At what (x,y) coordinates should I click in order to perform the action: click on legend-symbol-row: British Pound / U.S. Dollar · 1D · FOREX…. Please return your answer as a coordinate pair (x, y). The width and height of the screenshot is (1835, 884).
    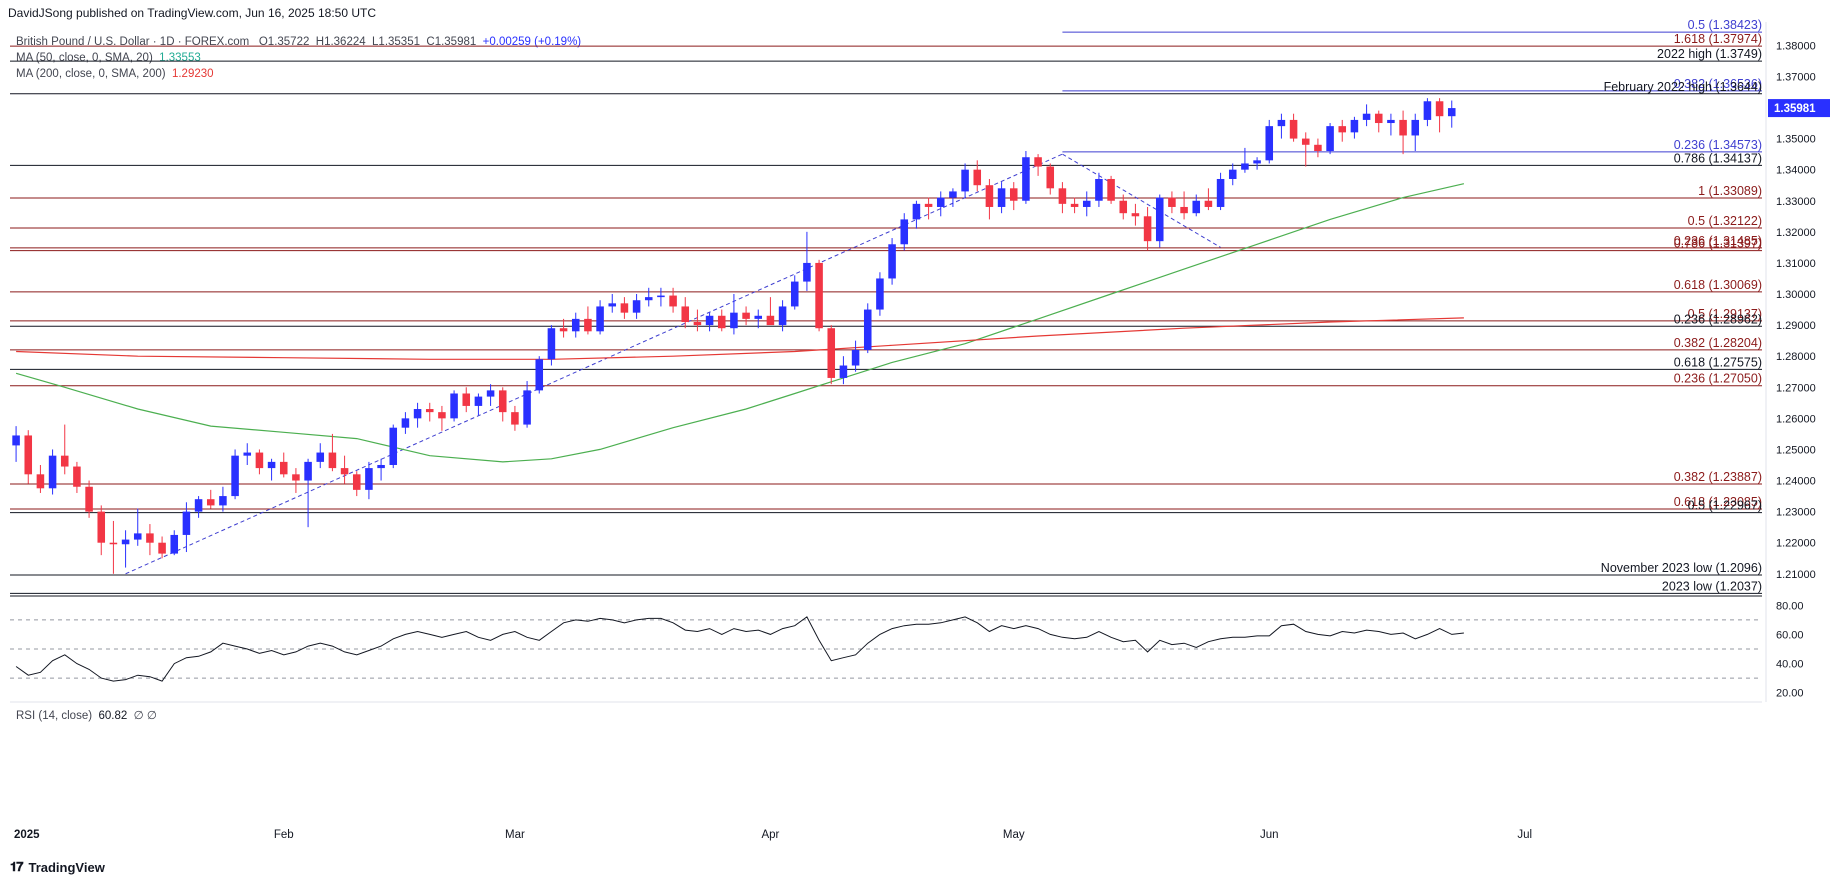
    Looking at the image, I should click on (298, 42).